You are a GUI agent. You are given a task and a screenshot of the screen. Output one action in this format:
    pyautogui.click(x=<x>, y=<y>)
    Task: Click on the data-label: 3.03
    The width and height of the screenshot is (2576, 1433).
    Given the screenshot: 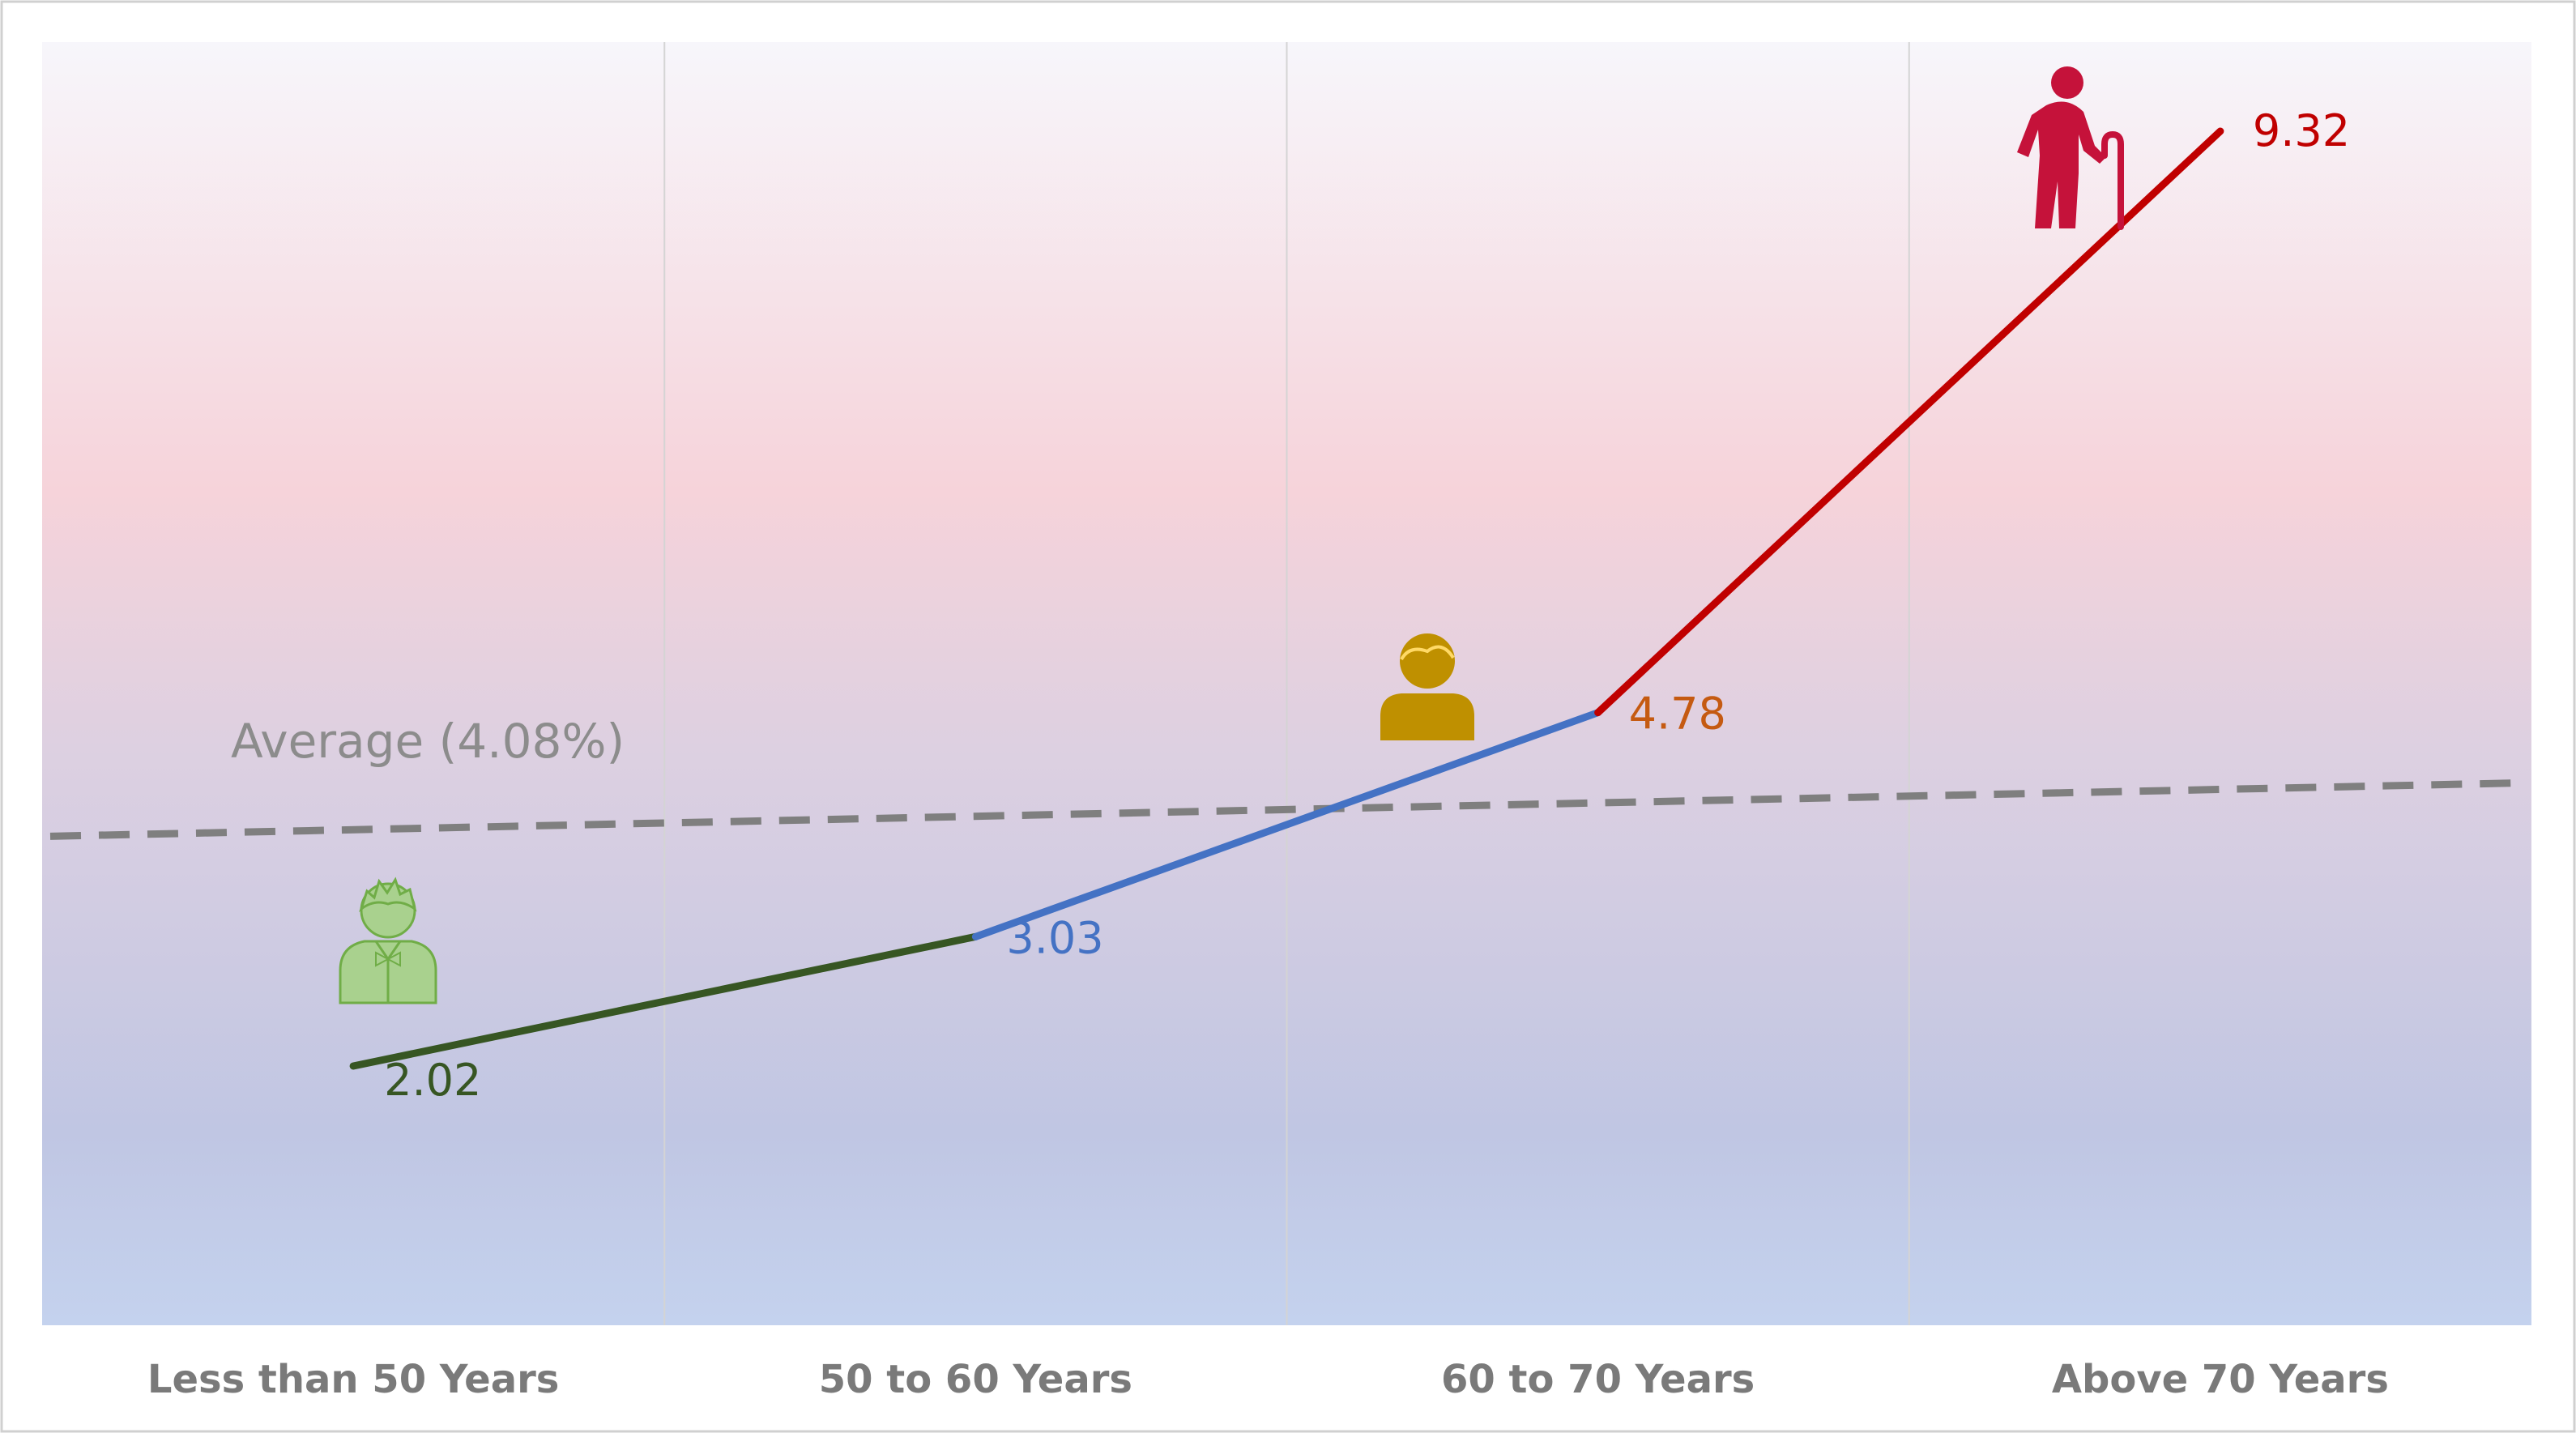 What is the action you would take?
    pyautogui.click(x=1055, y=938)
    